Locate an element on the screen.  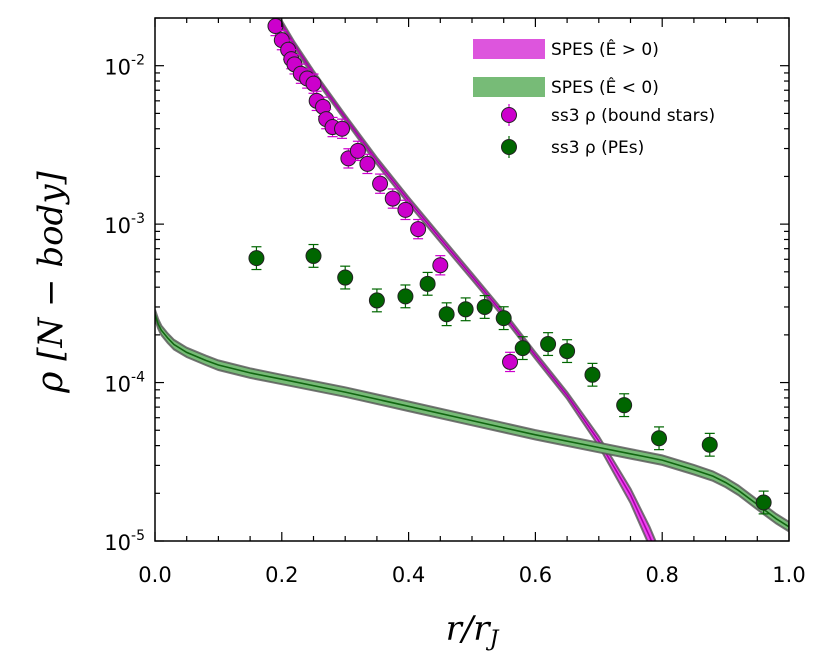
x-tick-label: 0.6 is located at coordinates (535, 575).